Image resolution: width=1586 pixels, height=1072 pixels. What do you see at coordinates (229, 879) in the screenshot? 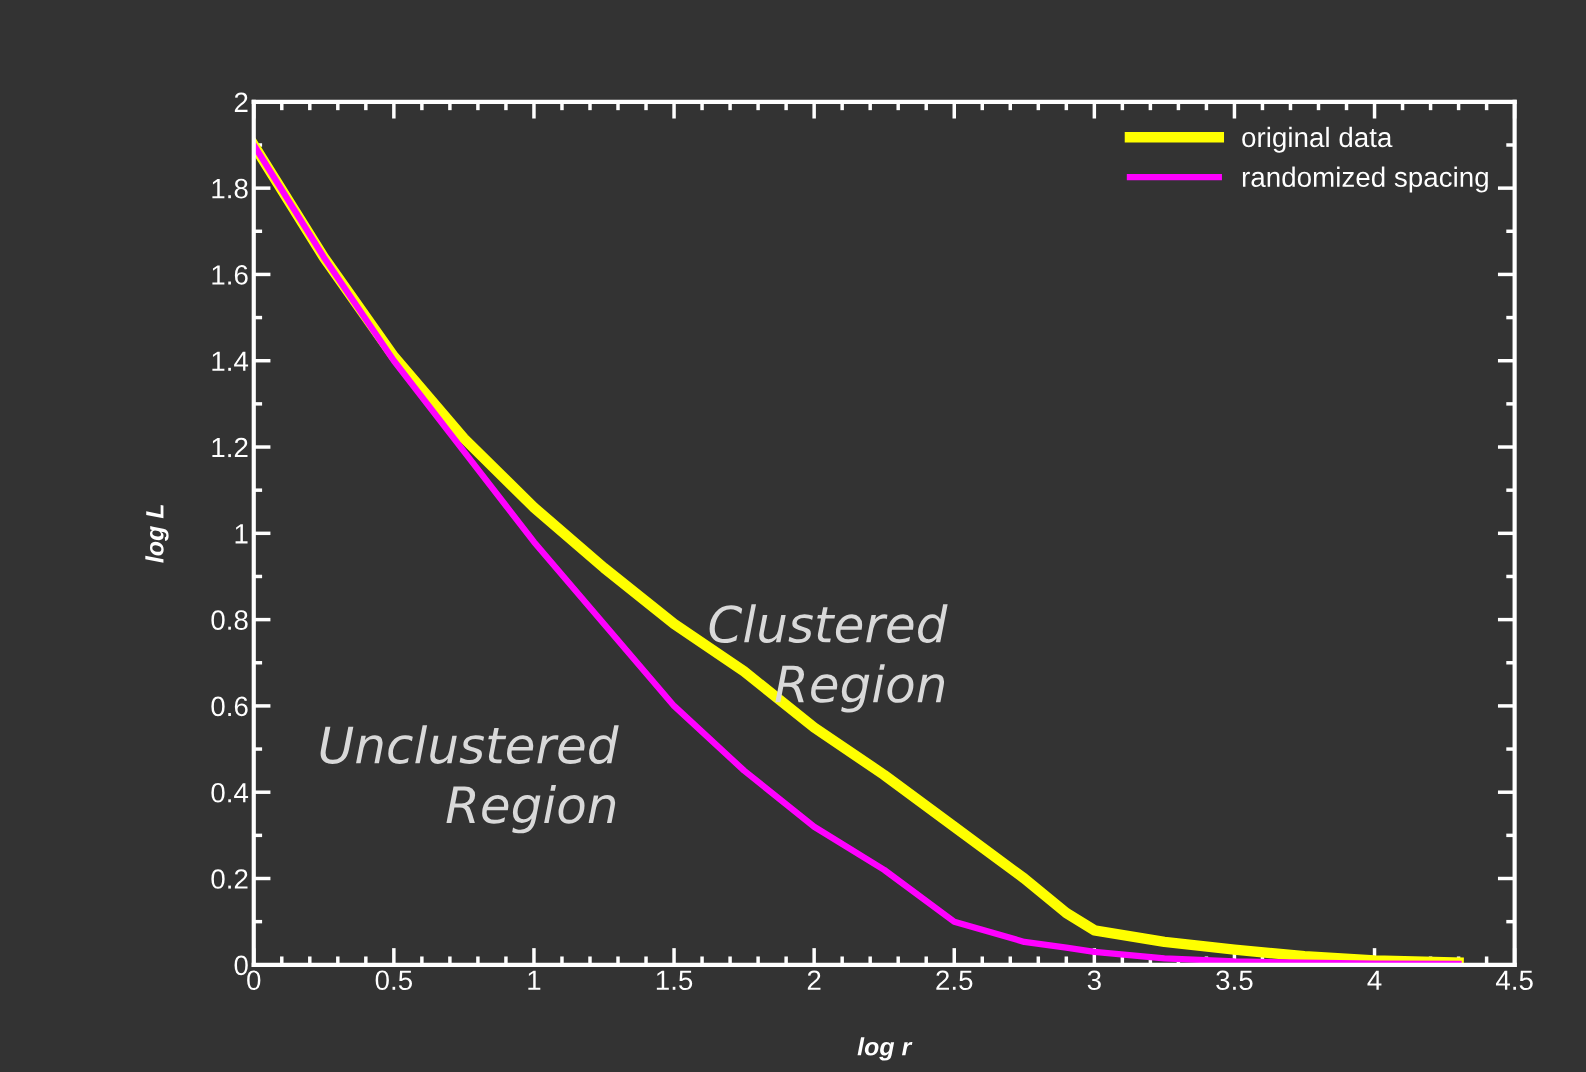
I see `y-tick-label: 0.2` at bounding box center [229, 879].